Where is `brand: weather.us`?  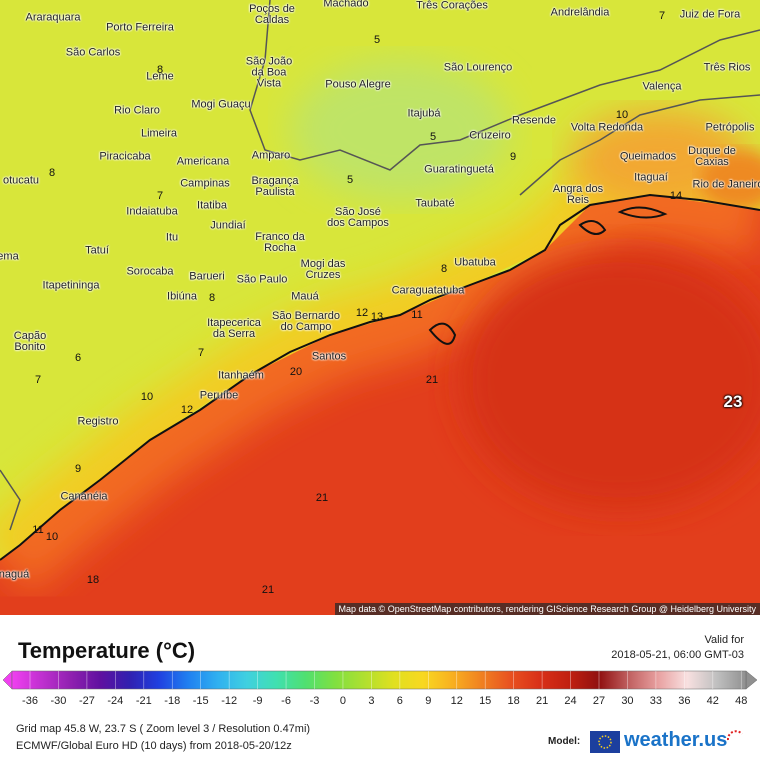 brand: weather.us is located at coordinates (676, 740).